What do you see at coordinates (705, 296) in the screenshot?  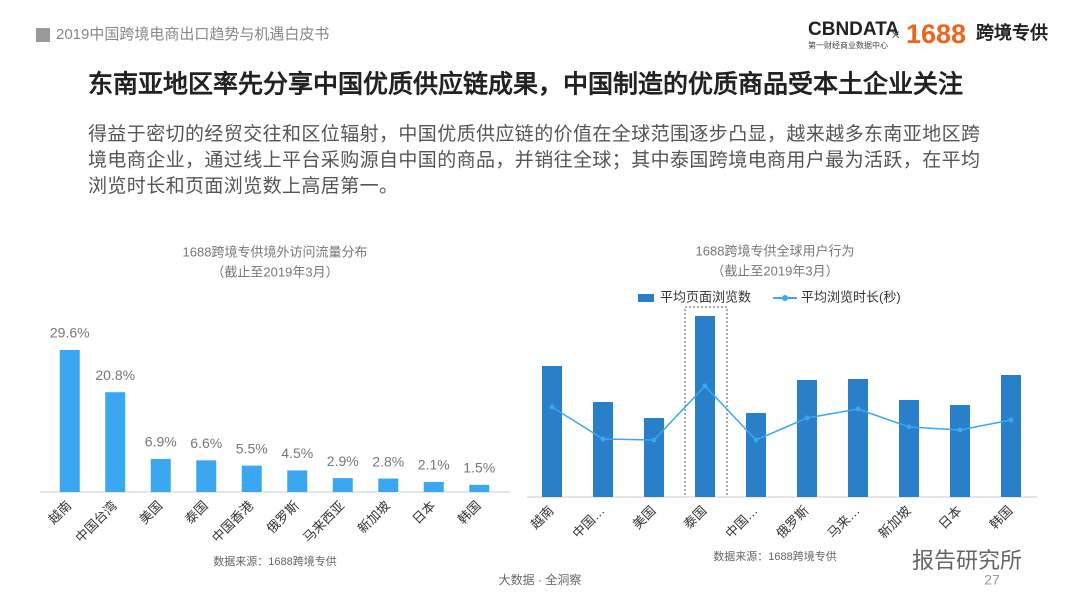 I see `legend-label: 平均页面浏览数` at bounding box center [705, 296].